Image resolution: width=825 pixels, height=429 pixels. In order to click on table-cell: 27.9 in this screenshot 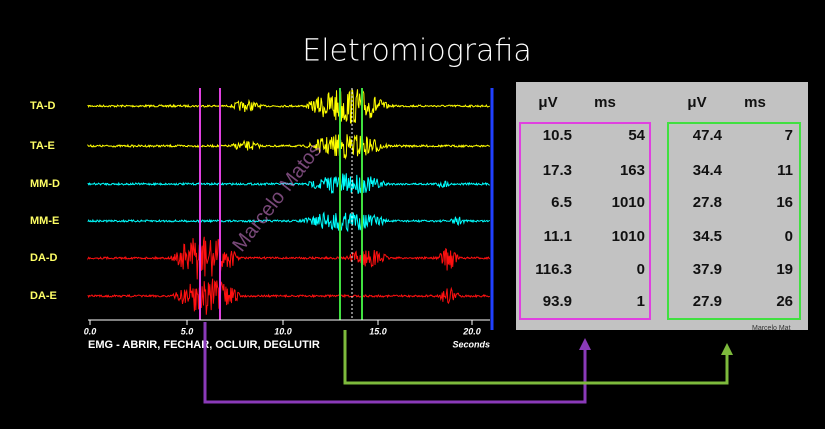, I will do `click(707, 301)`.